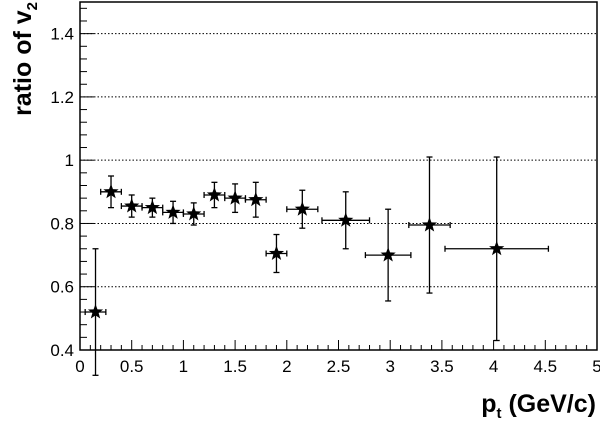 This screenshot has height=422, width=600. What do you see at coordinates (493, 366) in the screenshot?
I see `x-tick-label: 4` at bounding box center [493, 366].